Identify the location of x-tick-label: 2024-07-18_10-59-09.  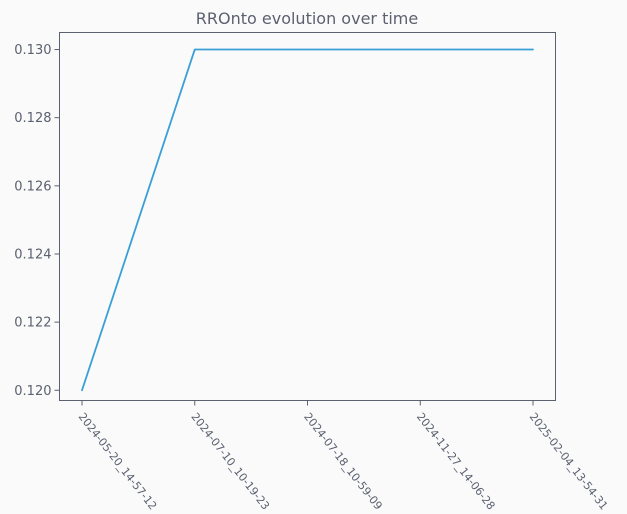
(343, 461).